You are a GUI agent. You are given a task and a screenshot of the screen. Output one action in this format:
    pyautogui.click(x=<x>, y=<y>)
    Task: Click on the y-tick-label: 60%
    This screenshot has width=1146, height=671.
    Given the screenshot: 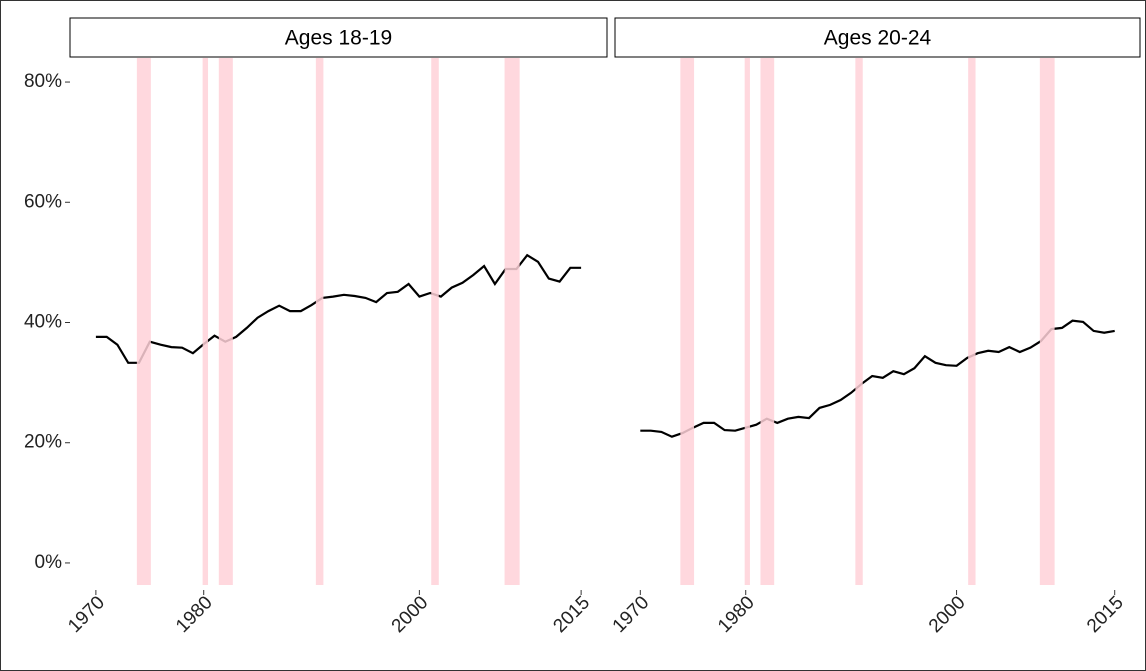 What is the action you would take?
    pyautogui.click(x=43, y=201)
    